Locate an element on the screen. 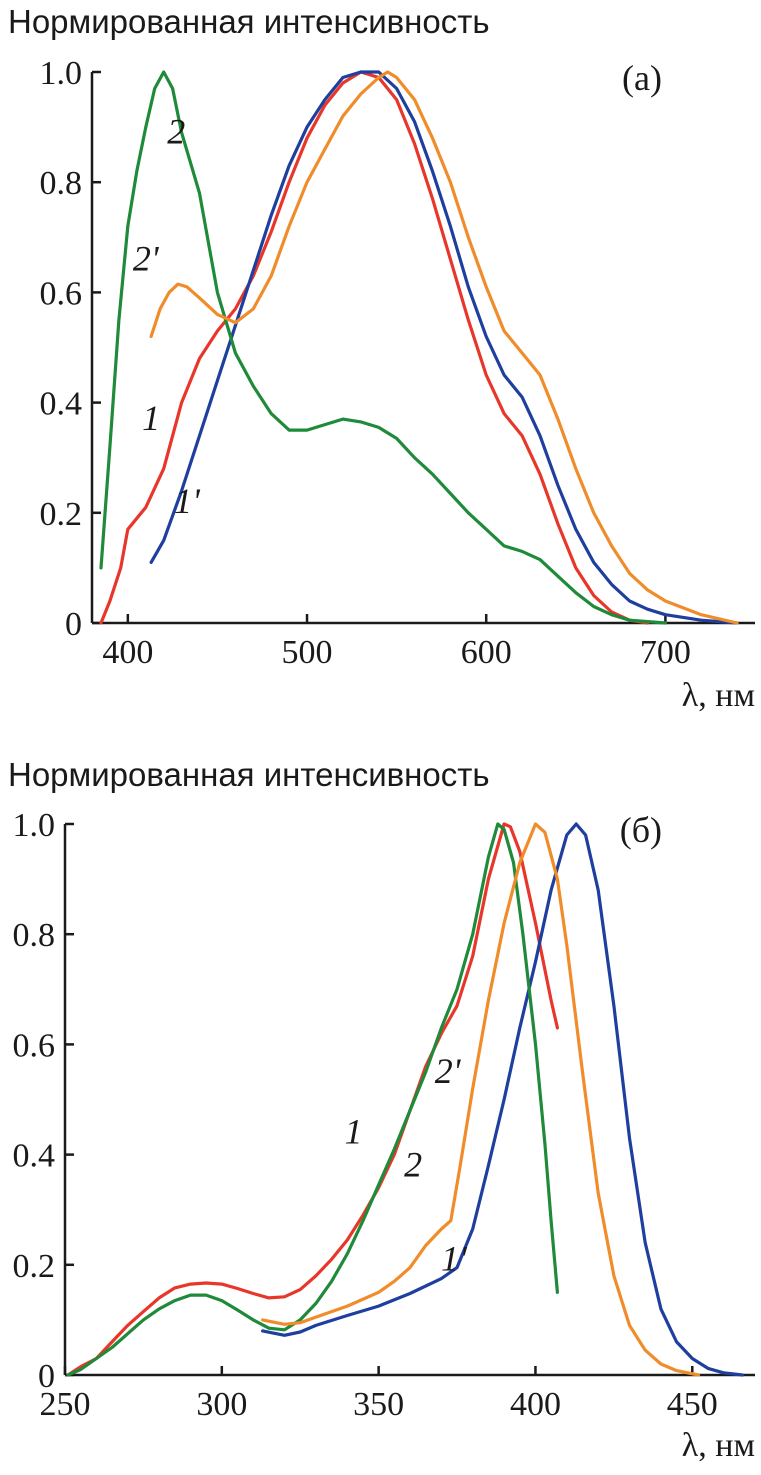 The image size is (761, 1475). x-tick-label: 300 is located at coordinates (221, 1404).